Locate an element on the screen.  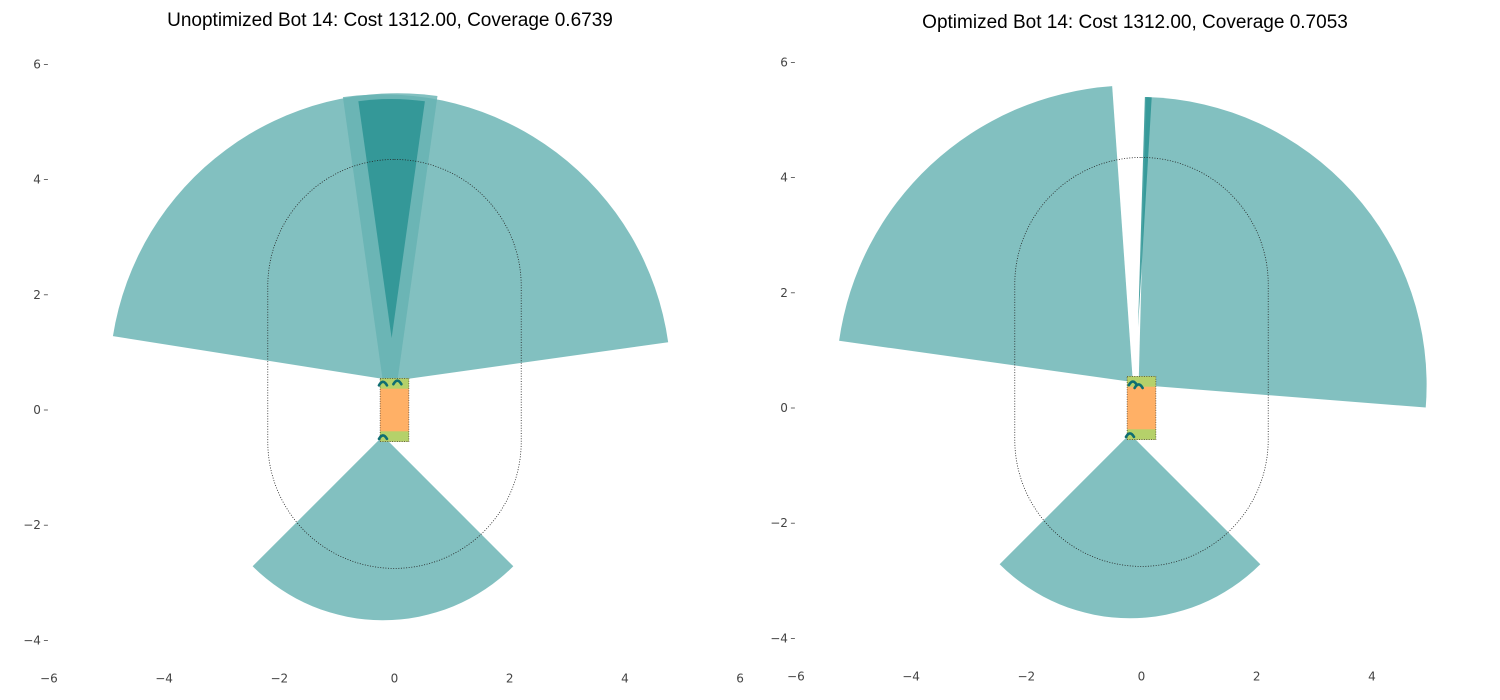
right-xtick-label: 0 is located at coordinates (1142, 677).